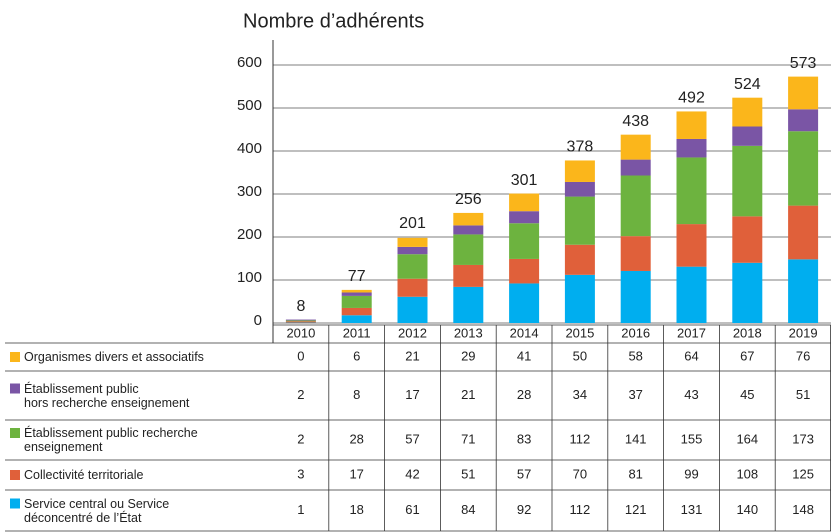  I want to click on total-label: 438, so click(635, 121).